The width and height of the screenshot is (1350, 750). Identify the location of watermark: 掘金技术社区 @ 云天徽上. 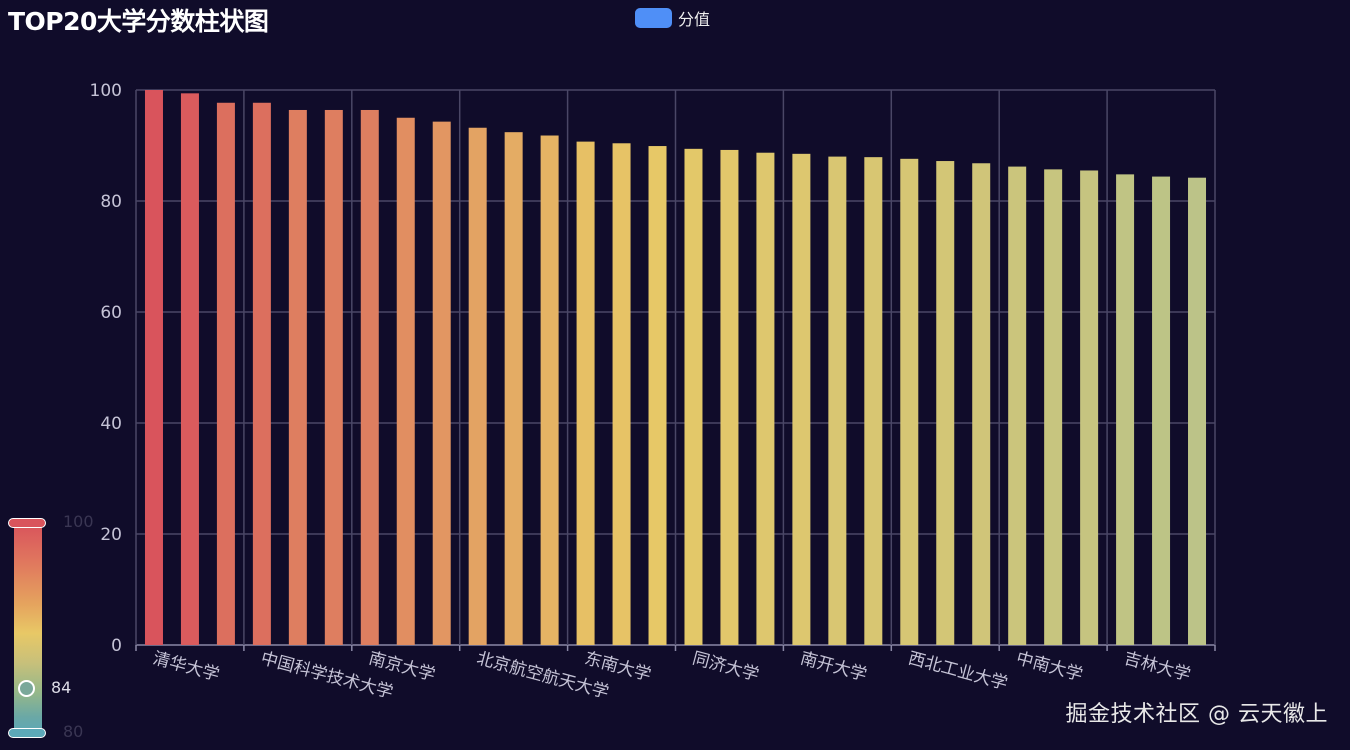
(1196, 714).